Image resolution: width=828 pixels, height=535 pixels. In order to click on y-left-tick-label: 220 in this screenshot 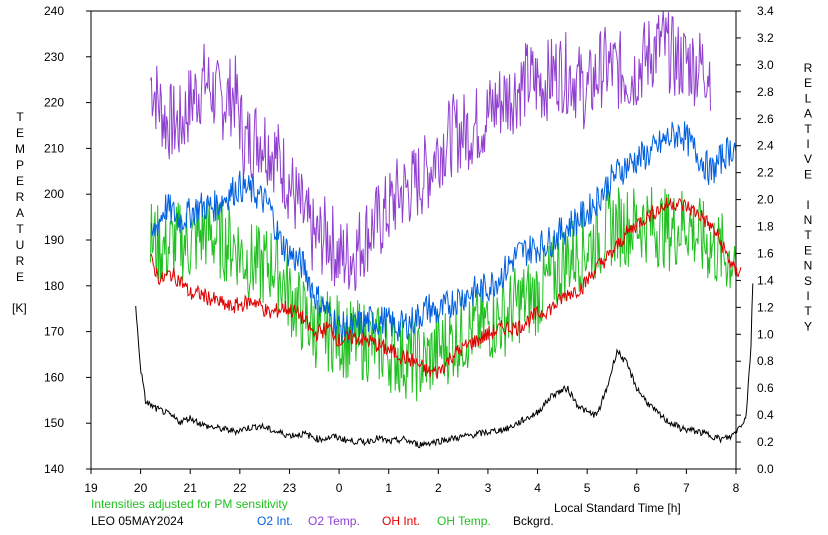, I will do `click(54, 103)`.